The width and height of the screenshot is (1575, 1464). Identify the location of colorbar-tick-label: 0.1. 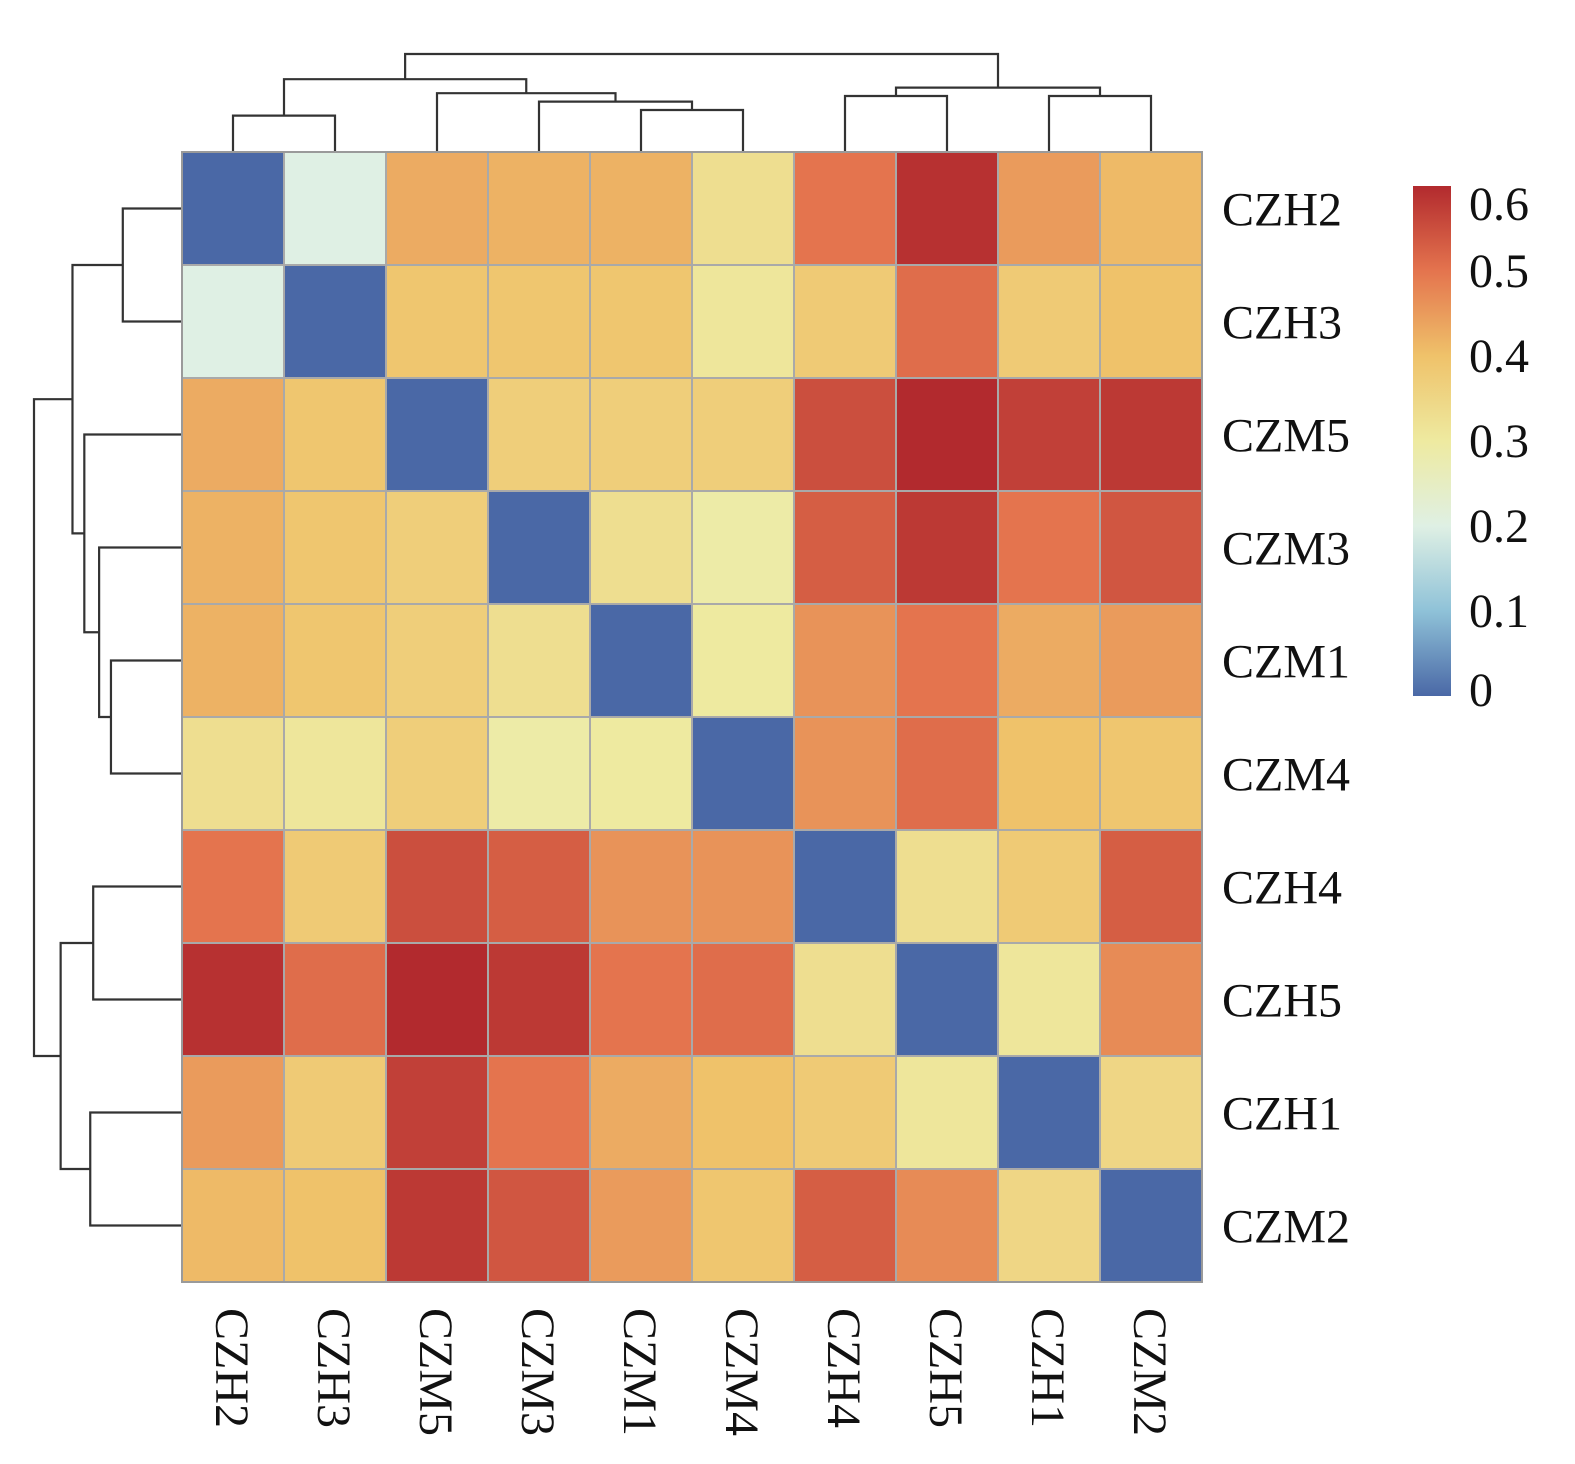
(1499, 611).